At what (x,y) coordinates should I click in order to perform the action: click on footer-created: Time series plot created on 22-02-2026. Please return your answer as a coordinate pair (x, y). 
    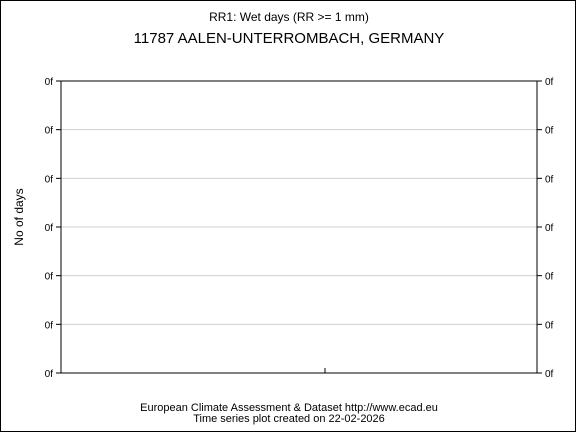
    Looking at the image, I should click on (289, 419).